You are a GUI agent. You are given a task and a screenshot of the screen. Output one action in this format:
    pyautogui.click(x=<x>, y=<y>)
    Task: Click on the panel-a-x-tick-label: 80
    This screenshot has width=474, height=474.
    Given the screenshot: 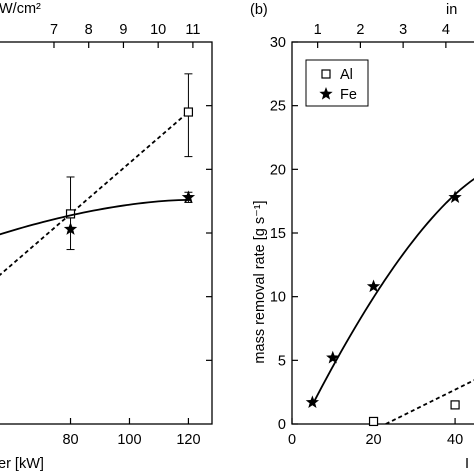 What is the action you would take?
    pyautogui.click(x=70, y=440)
    